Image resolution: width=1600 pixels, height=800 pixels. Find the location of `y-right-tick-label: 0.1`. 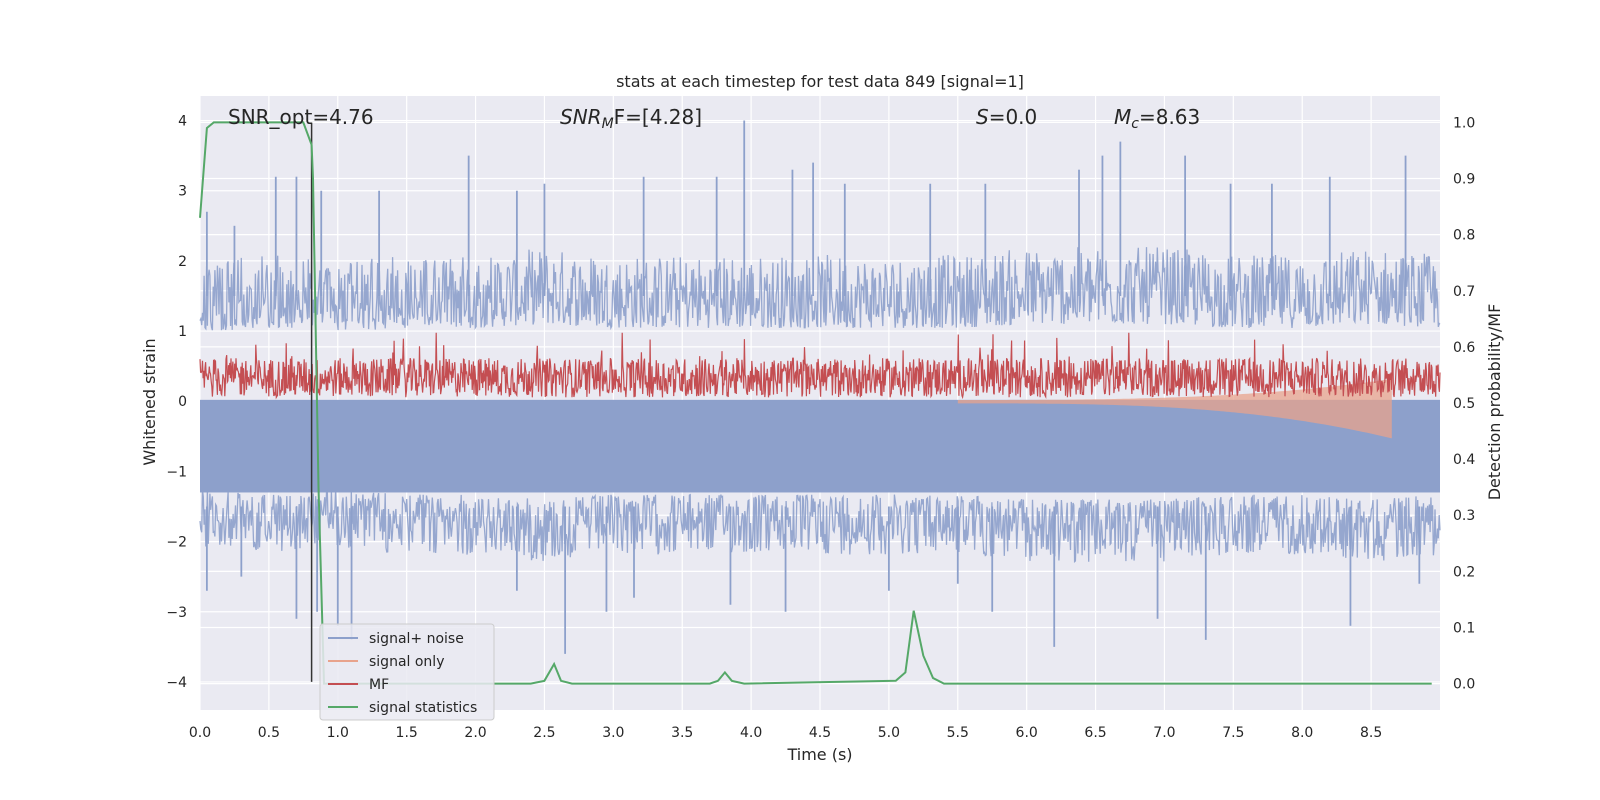

y-right-tick-label: 0.1 is located at coordinates (1464, 628).